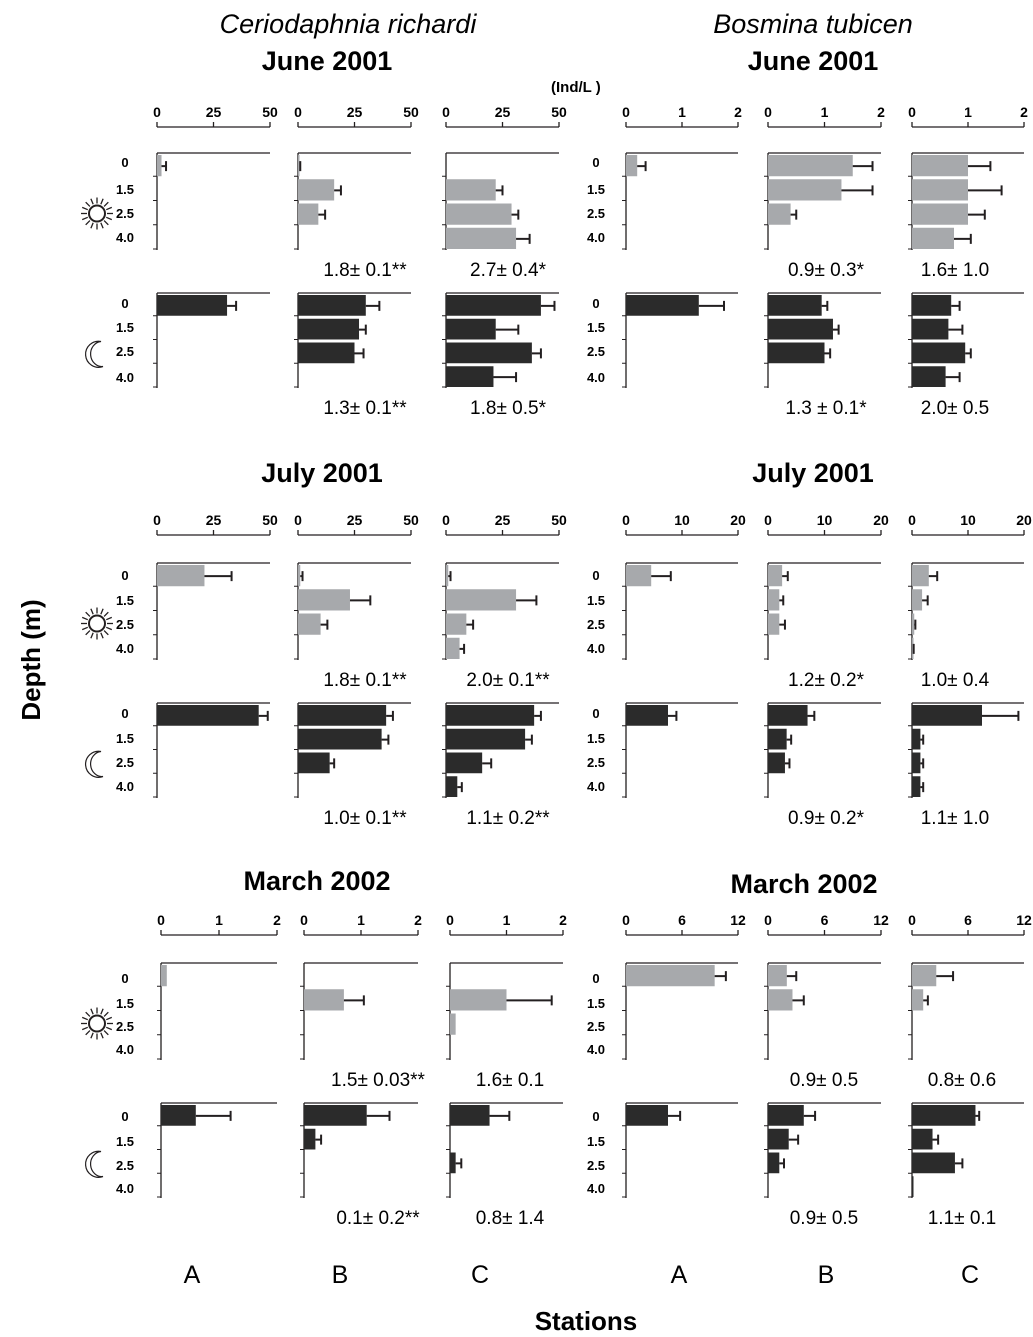  Describe the element at coordinates (822, 1165) in the screenshot. I see `night-subpanel: 0.9± 0.5` at that location.